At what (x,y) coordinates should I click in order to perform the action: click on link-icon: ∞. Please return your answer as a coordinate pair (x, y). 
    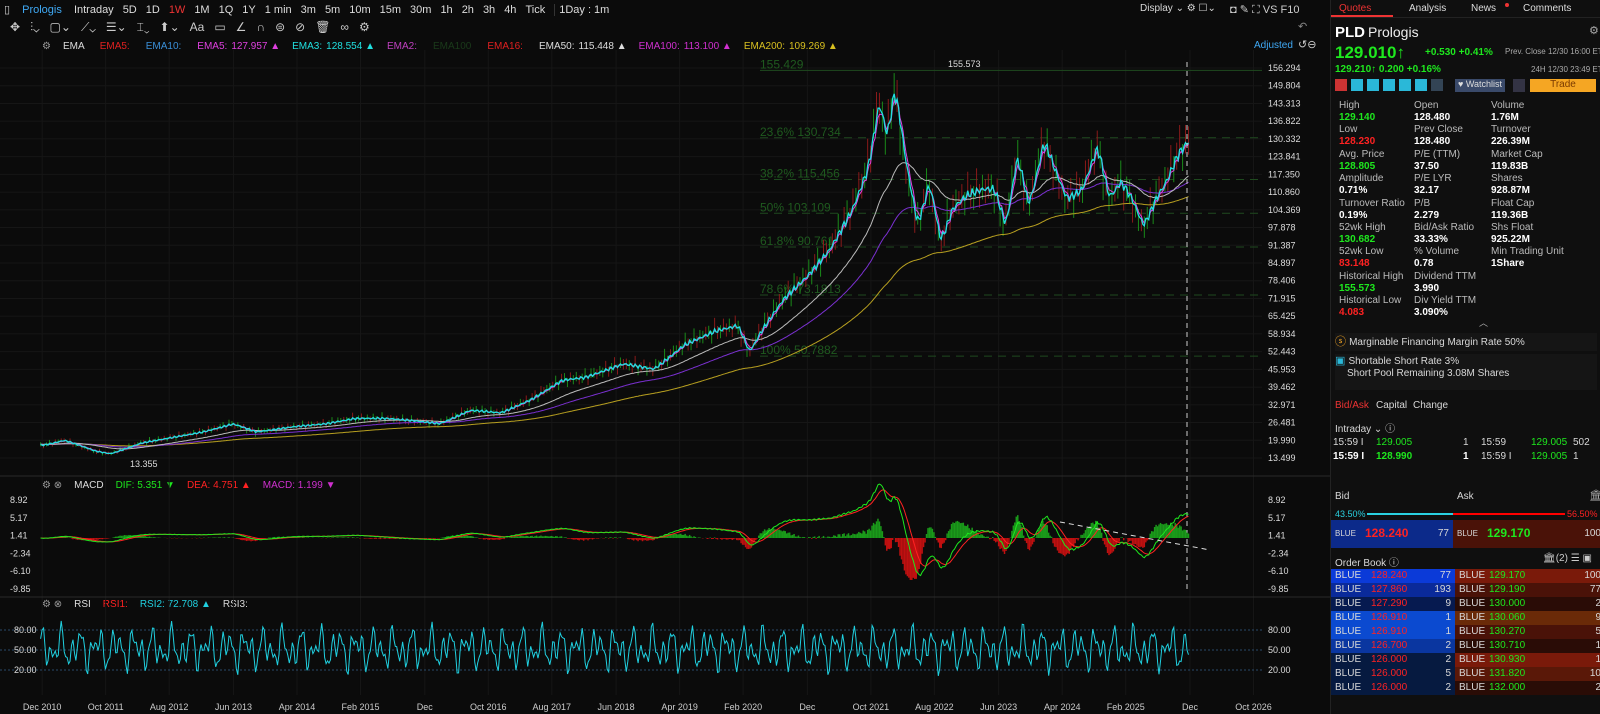
    Looking at the image, I should click on (344, 27).